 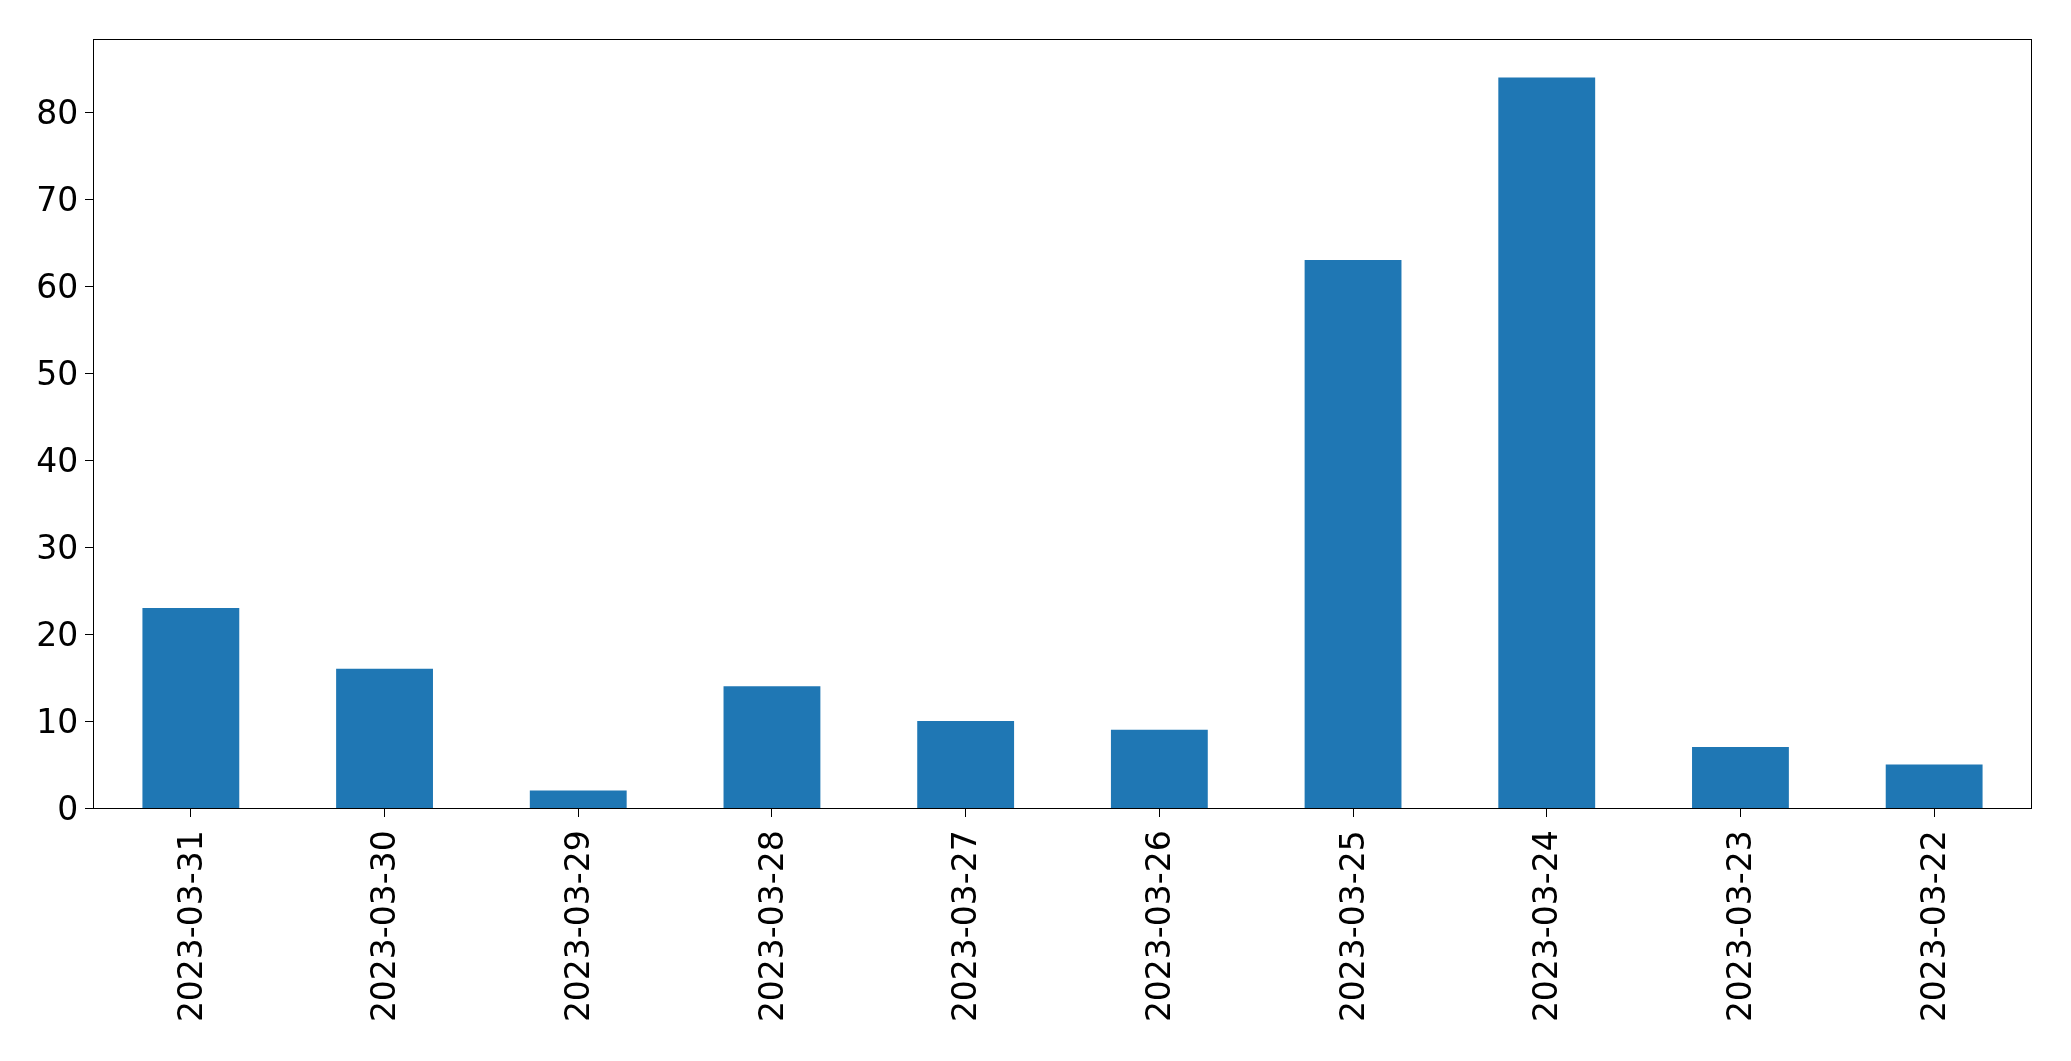 What do you see at coordinates (1352, 926) in the screenshot?
I see `x-tick-label: 2023-03-25` at bounding box center [1352, 926].